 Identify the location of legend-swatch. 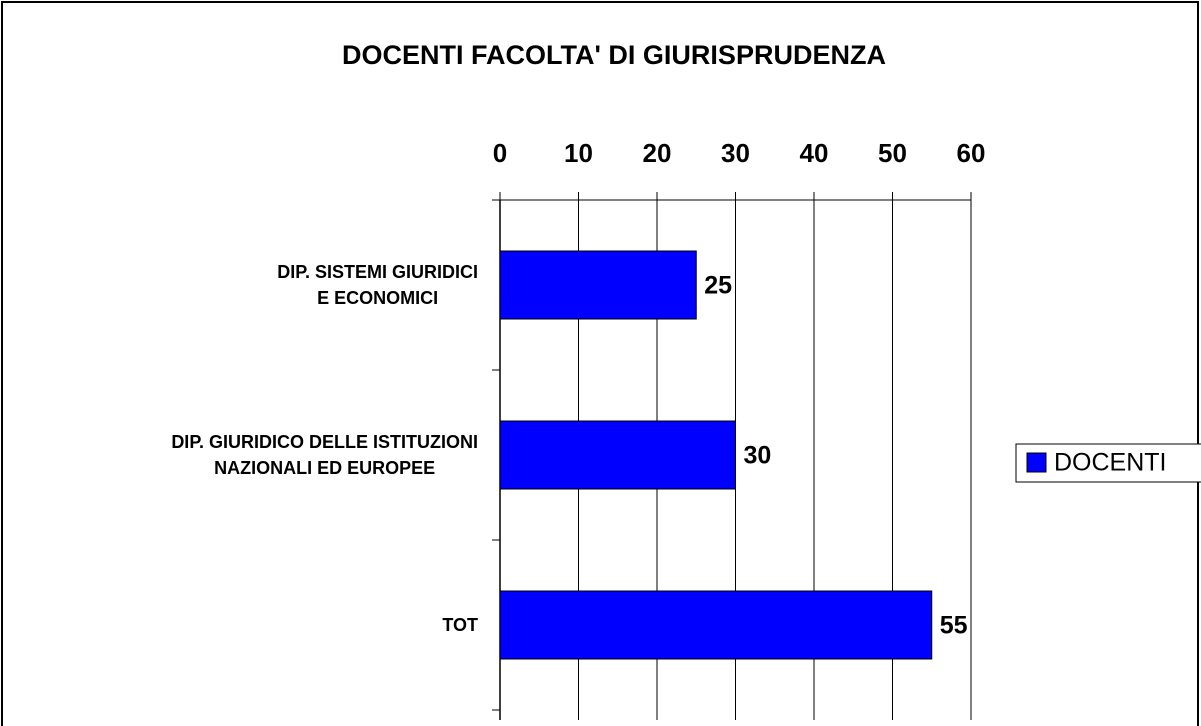
(1036, 462).